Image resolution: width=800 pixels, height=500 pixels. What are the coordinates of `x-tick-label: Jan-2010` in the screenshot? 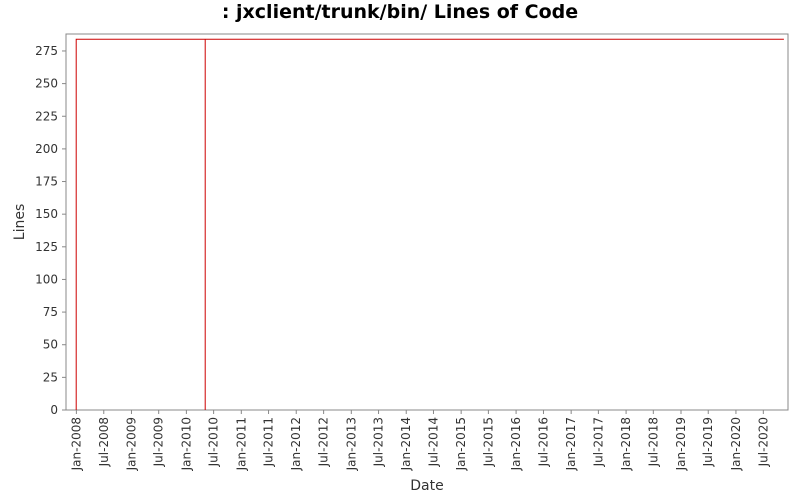 It's located at (186, 444).